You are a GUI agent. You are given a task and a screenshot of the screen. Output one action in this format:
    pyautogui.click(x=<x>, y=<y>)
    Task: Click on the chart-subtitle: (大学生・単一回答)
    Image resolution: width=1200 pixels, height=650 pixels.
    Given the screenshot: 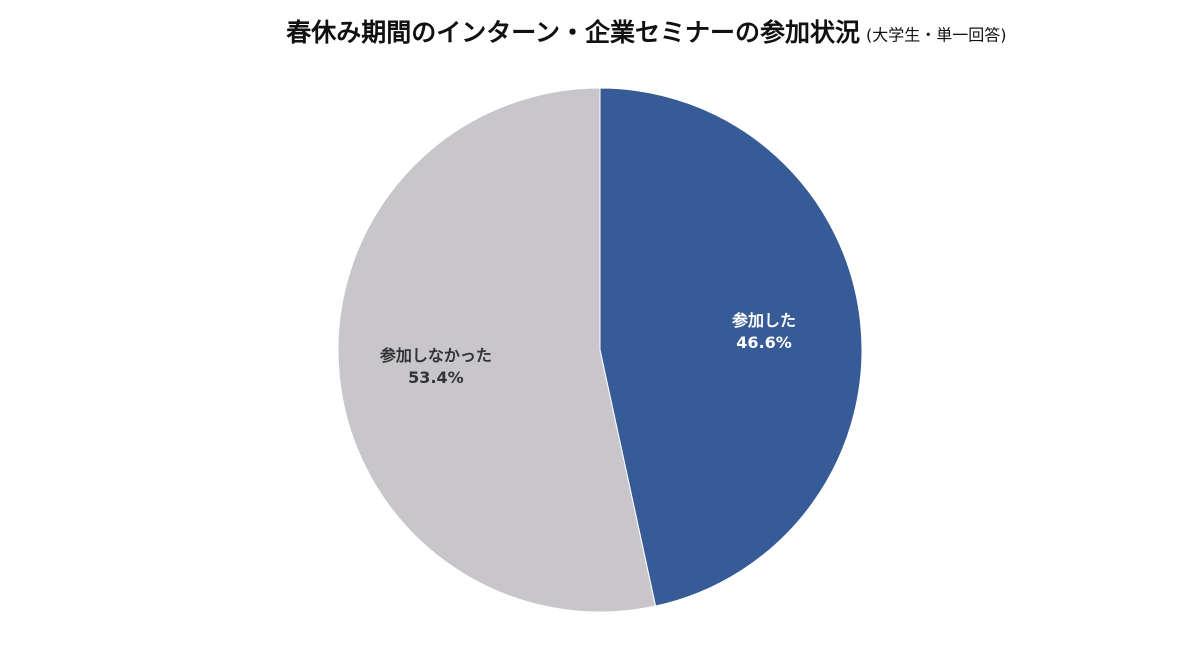 What is the action you would take?
    pyautogui.click(x=936, y=35)
    